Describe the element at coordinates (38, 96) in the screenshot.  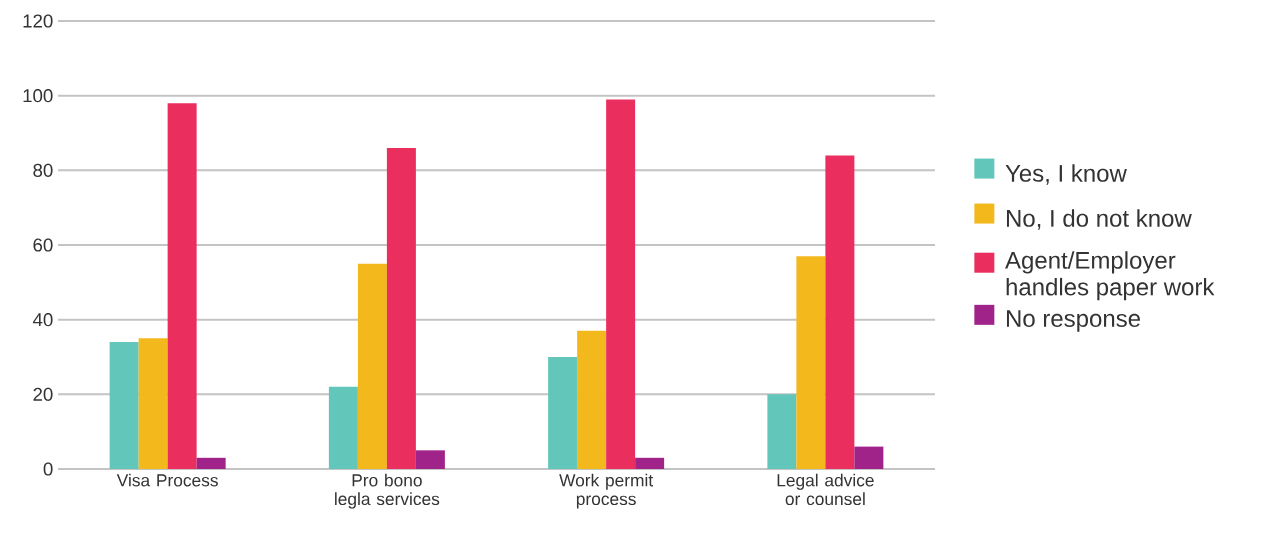
I see `y-tick-label: 100` at that location.